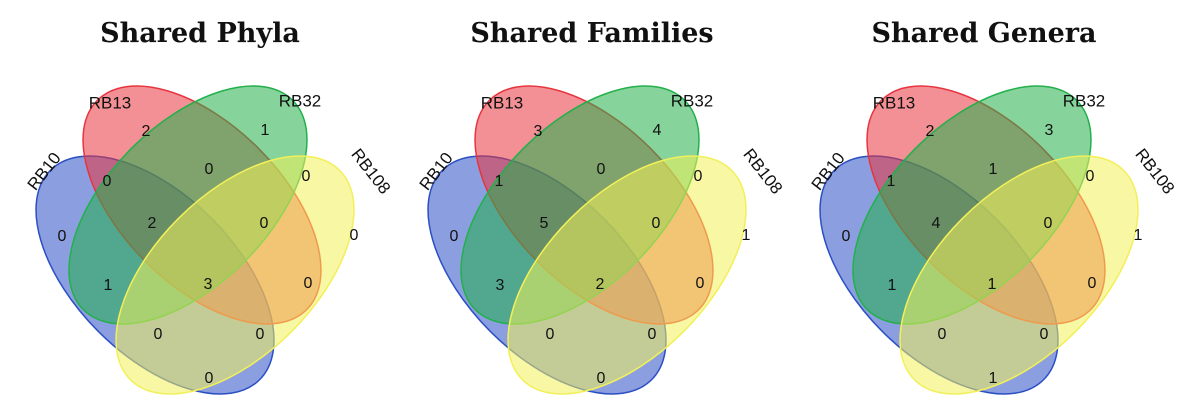  I want to click on region-count-rb10-rb13-rb32: 5, so click(544, 223).